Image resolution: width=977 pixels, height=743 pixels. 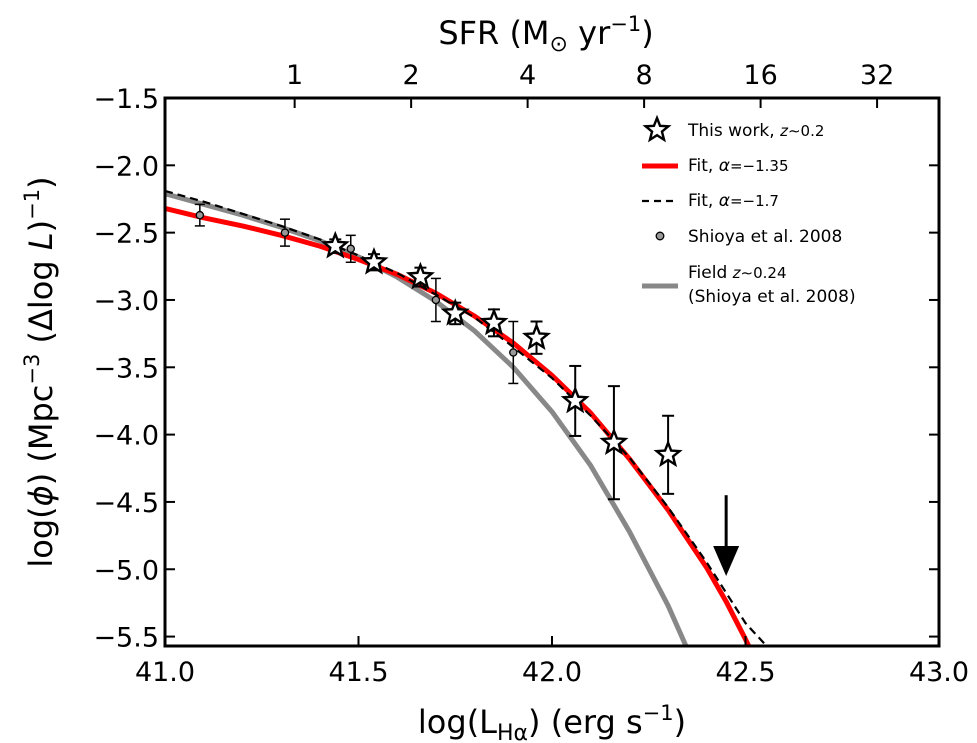 I want to click on top-tick-label-4: 16, so click(x=760, y=75).